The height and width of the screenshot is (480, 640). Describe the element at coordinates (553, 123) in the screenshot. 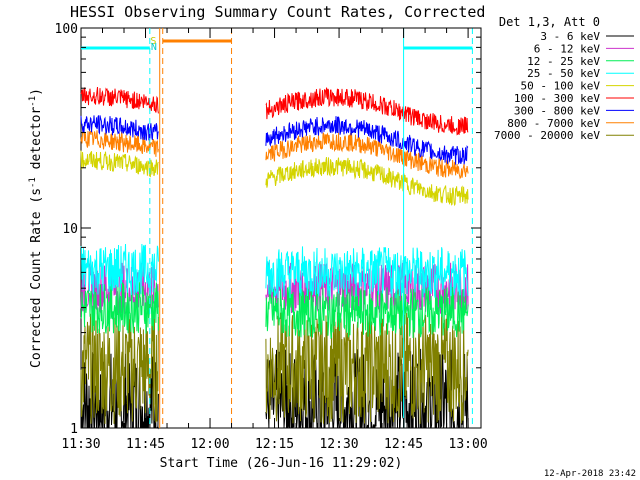

I see `legend-label-7: 800 - 7000 keV` at that location.